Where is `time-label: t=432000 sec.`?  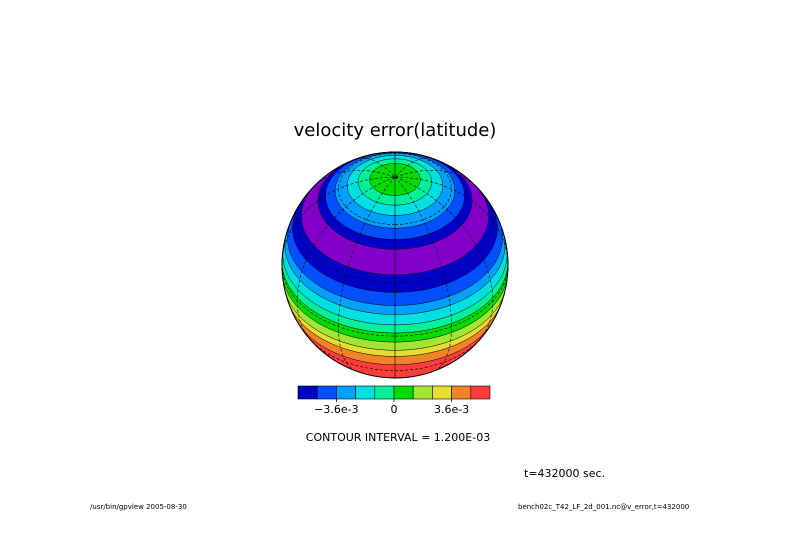
time-label: t=432000 sec. is located at coordinates (564, 473).